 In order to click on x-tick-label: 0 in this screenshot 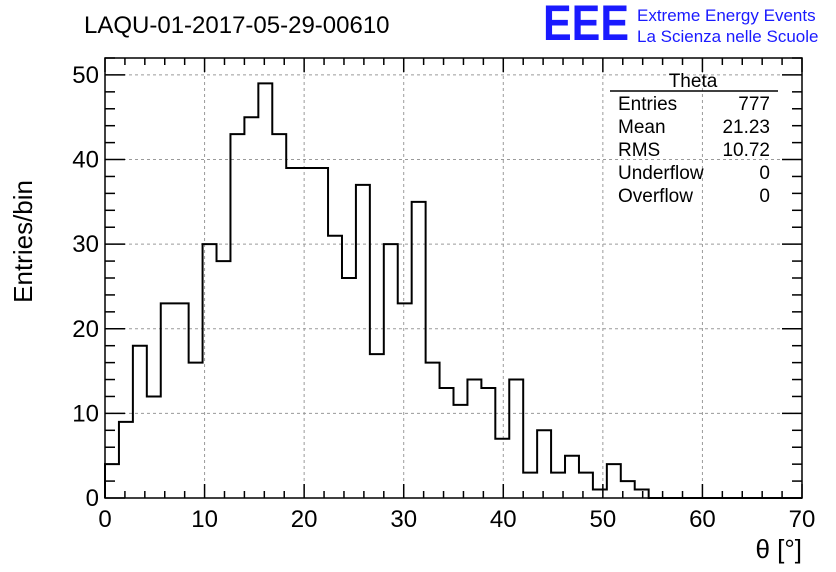, I will do `click(104, 519)`.